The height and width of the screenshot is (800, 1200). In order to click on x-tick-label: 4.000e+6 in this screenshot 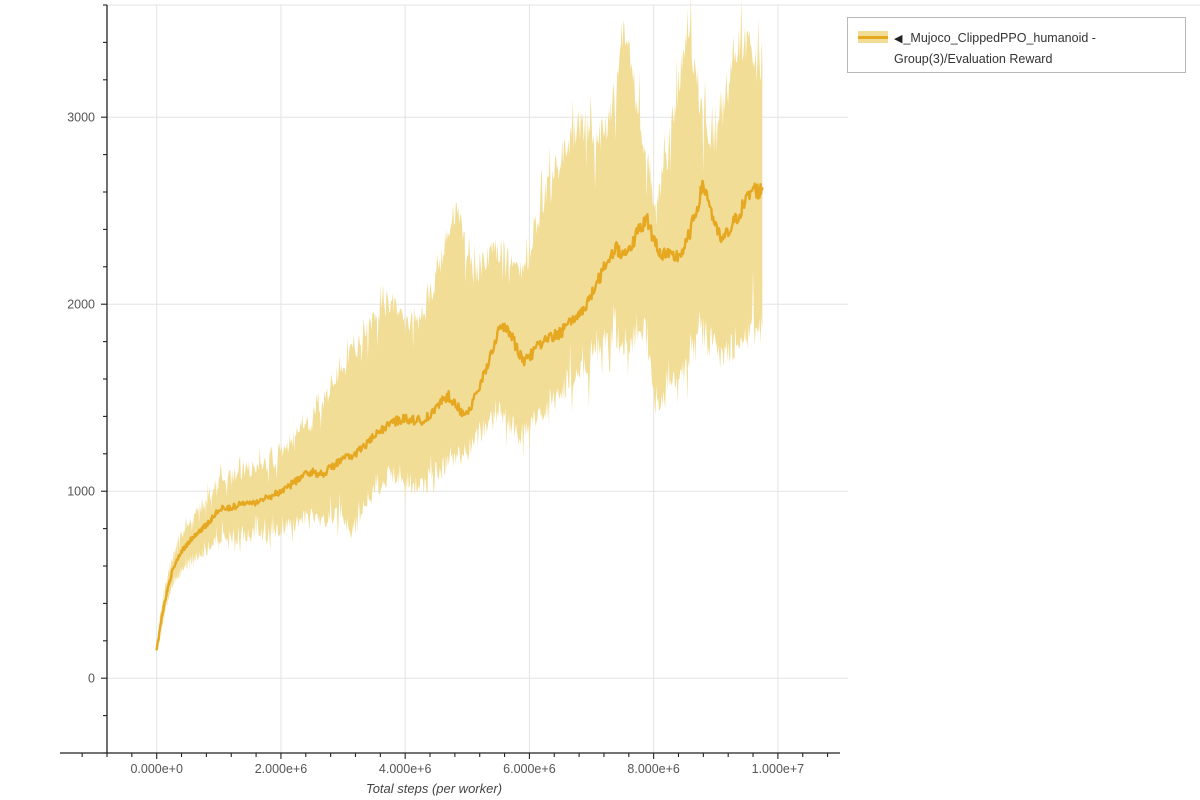, I will do `click(405, 769)`.